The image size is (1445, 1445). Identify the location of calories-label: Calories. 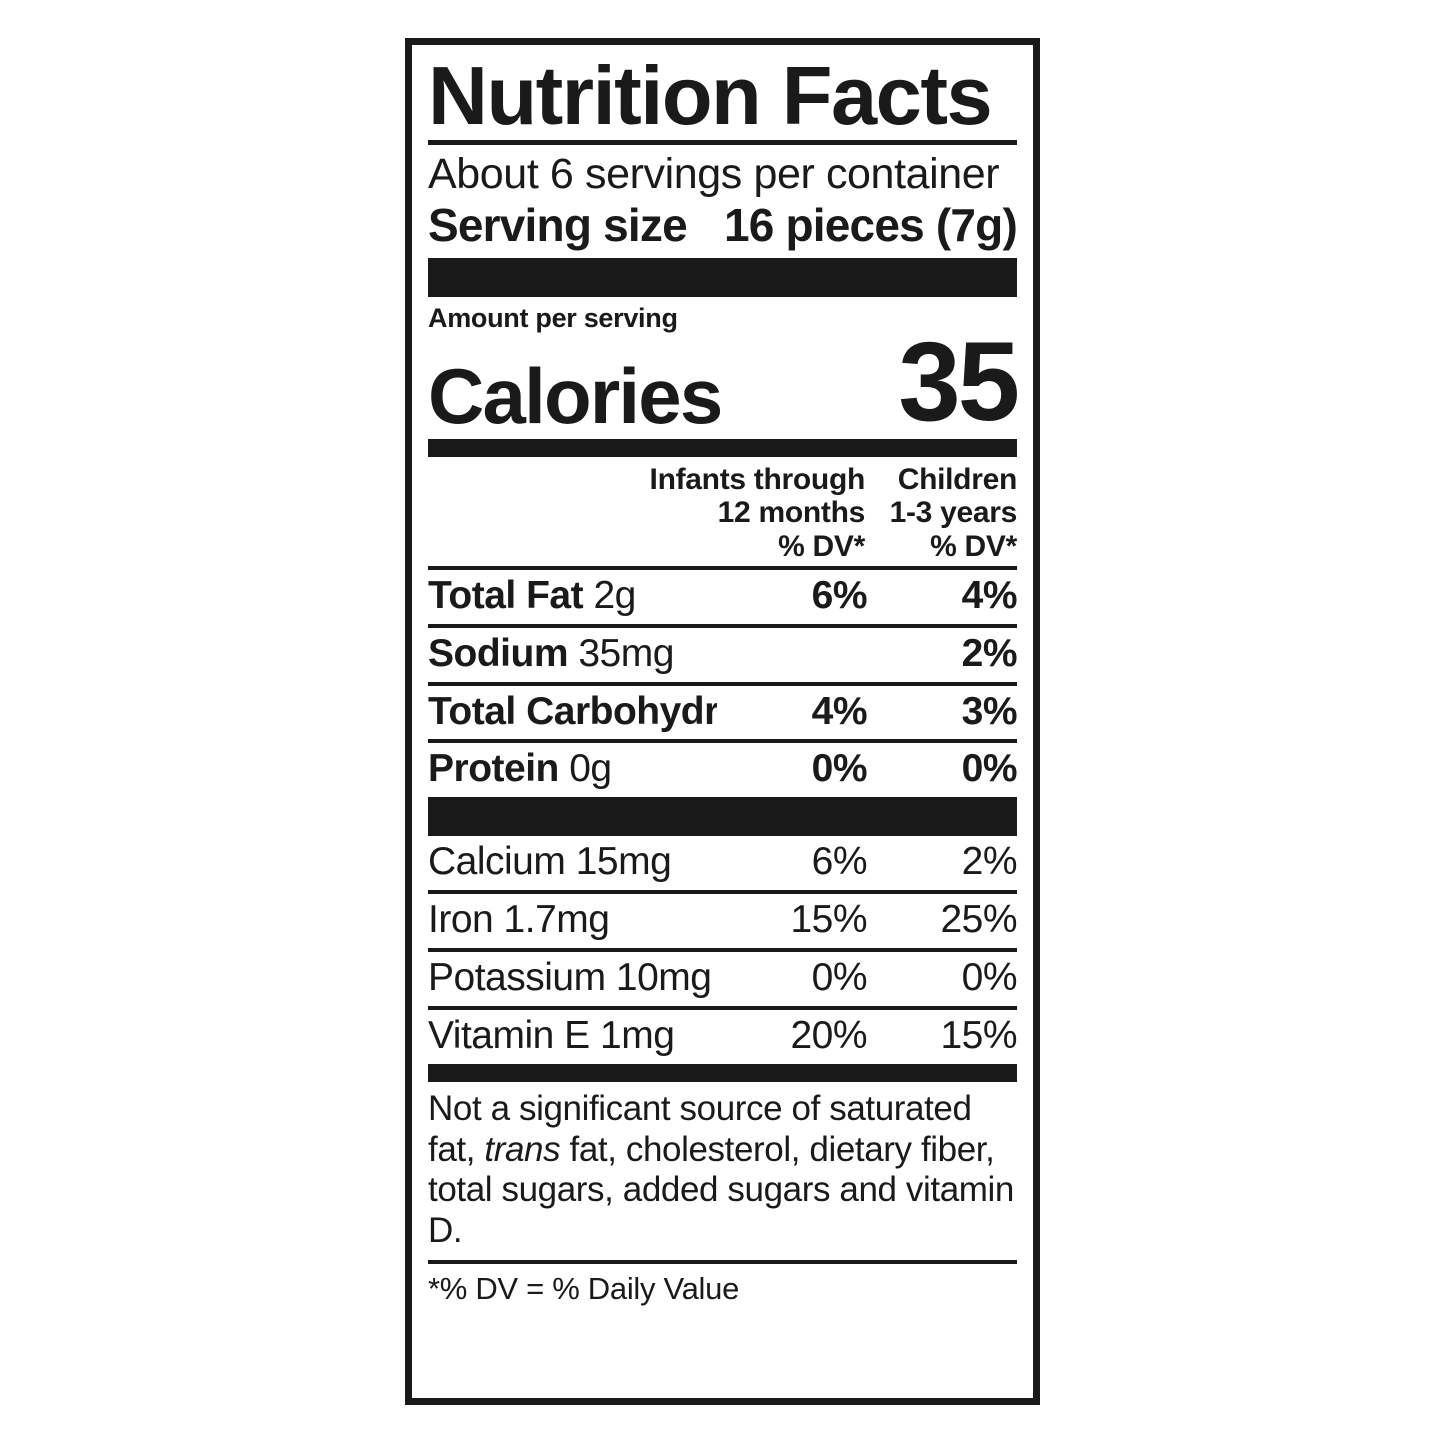
(575, 395).